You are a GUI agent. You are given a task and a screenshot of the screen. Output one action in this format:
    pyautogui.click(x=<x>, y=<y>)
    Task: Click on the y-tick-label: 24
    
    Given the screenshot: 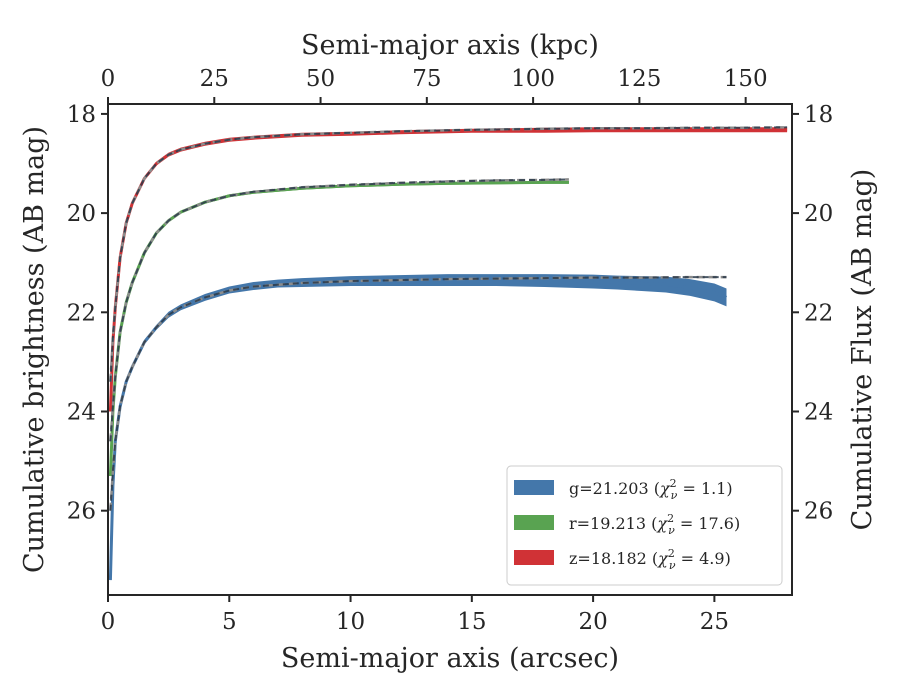 What is the action you would take?
    pyautogui.click(x=81, y=412)
    